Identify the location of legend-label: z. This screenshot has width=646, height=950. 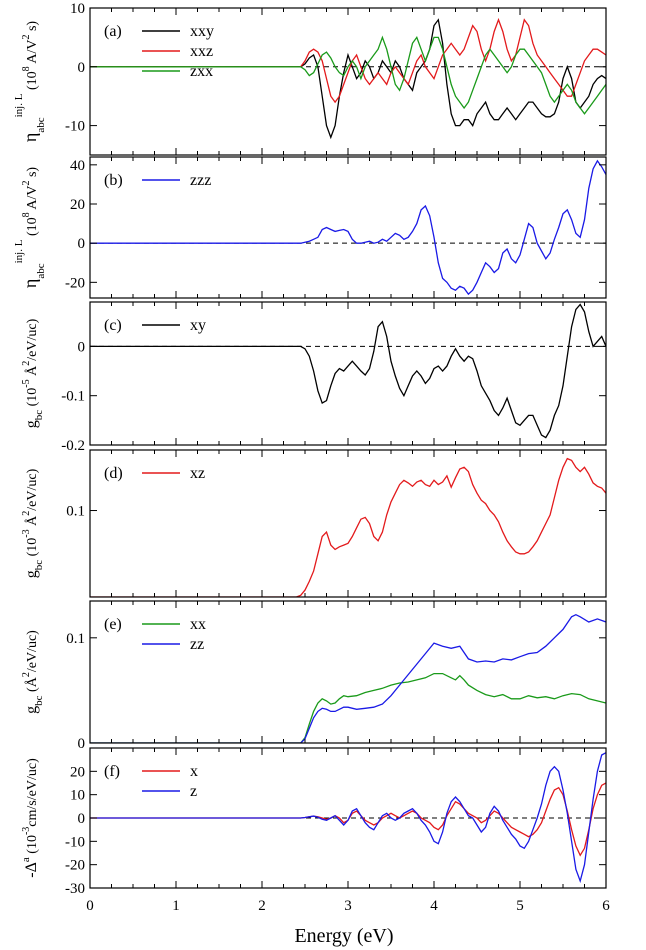
(193, 791).